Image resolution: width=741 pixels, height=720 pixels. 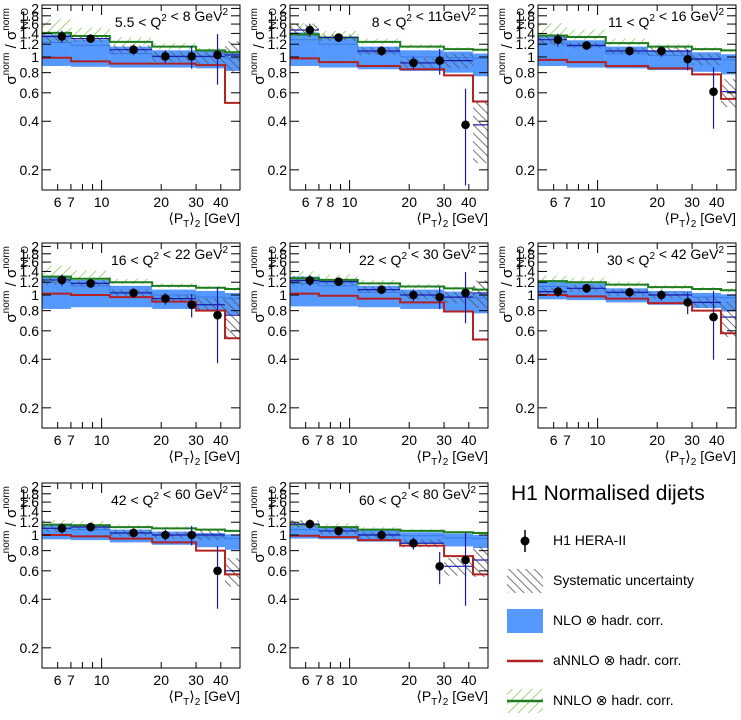 I want to click on y-tick-label: 2, so click(x=283, y=246).